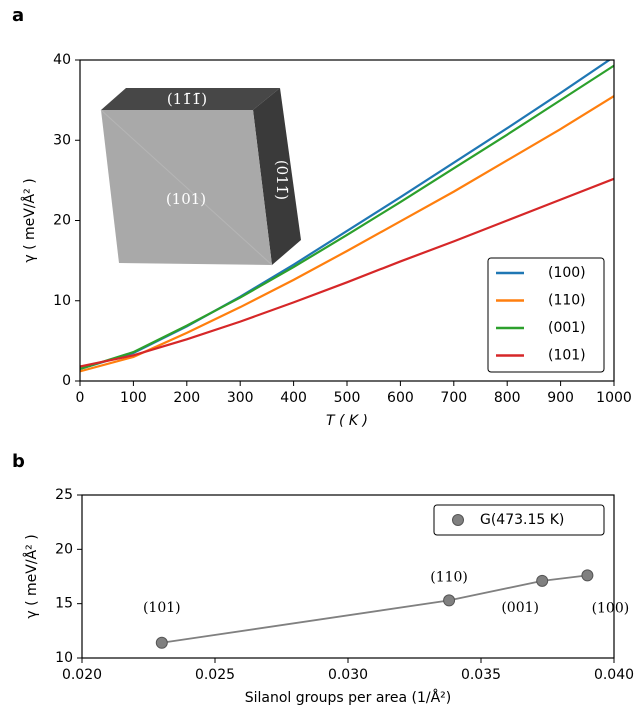 The width and height of the screenshot is (642, 723). What do you see at coordinates (348, 697) in the screenshot?
I see `x-axis-label: Silanol groups per area (1/Å²)` at bounding box center [348, 697].